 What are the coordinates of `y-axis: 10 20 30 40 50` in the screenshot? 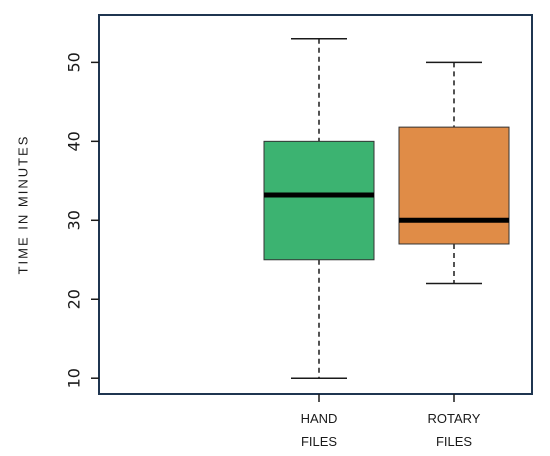 It's located at (82, 220).